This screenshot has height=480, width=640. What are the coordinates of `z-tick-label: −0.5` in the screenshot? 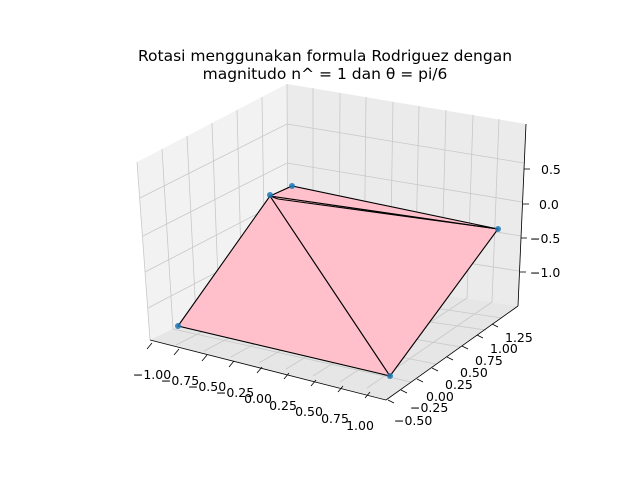 It's located at (545, 238).